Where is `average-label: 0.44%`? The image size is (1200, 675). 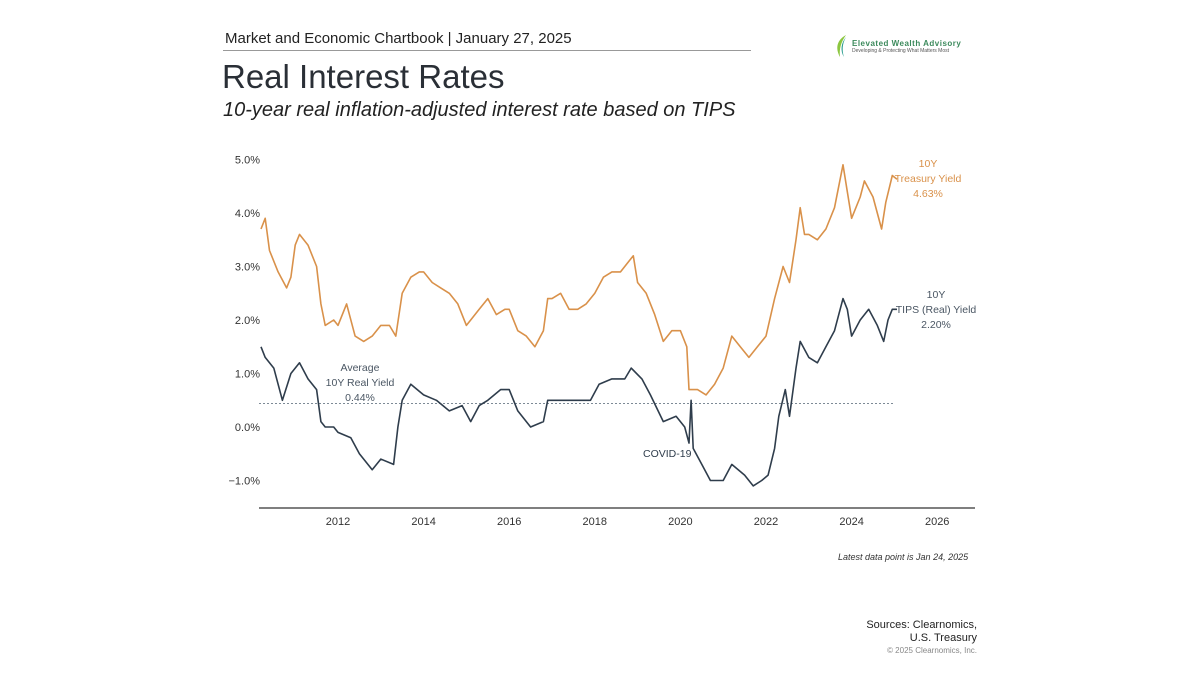 average-label: 0.44% is located at coordinates (360, 398).